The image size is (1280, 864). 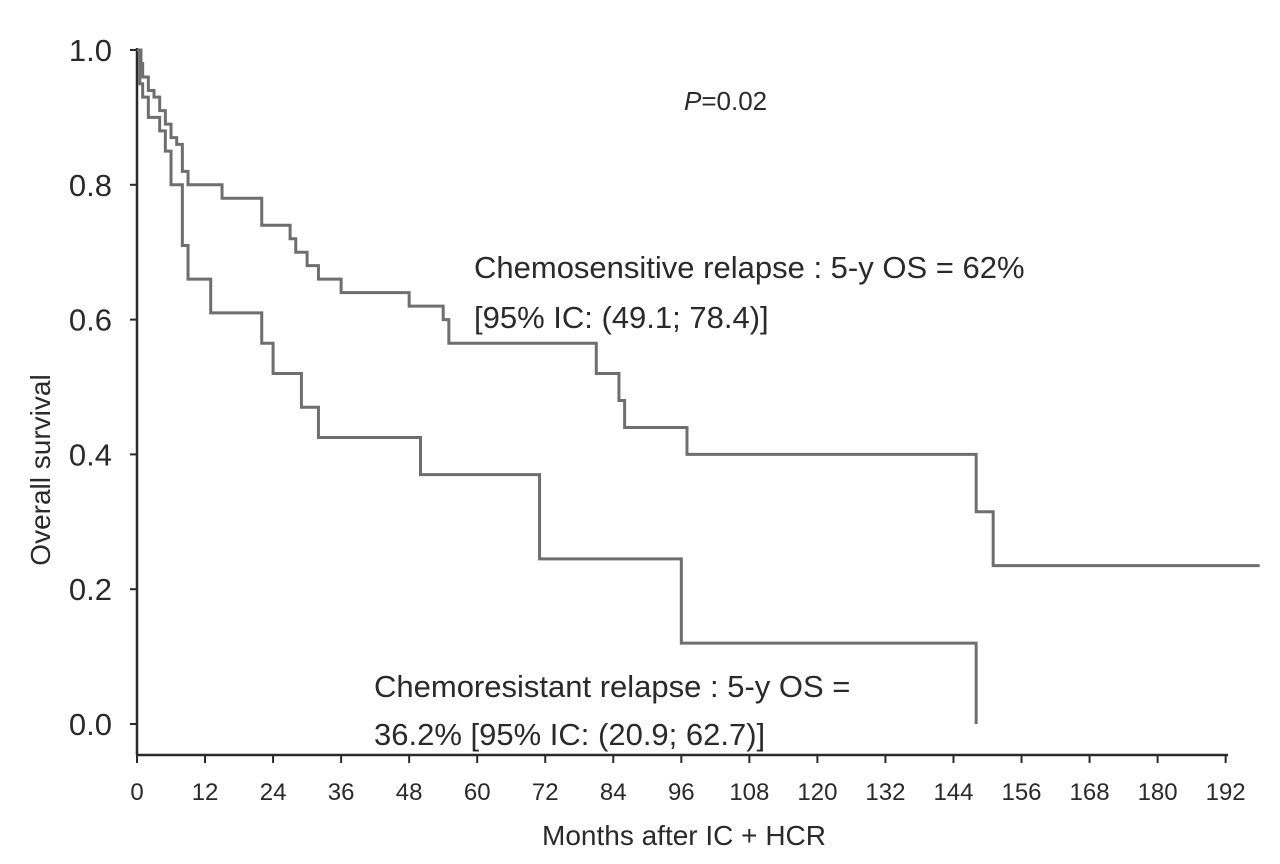 I want to click on x-tick-label: 144, so click(x=953, y=792).